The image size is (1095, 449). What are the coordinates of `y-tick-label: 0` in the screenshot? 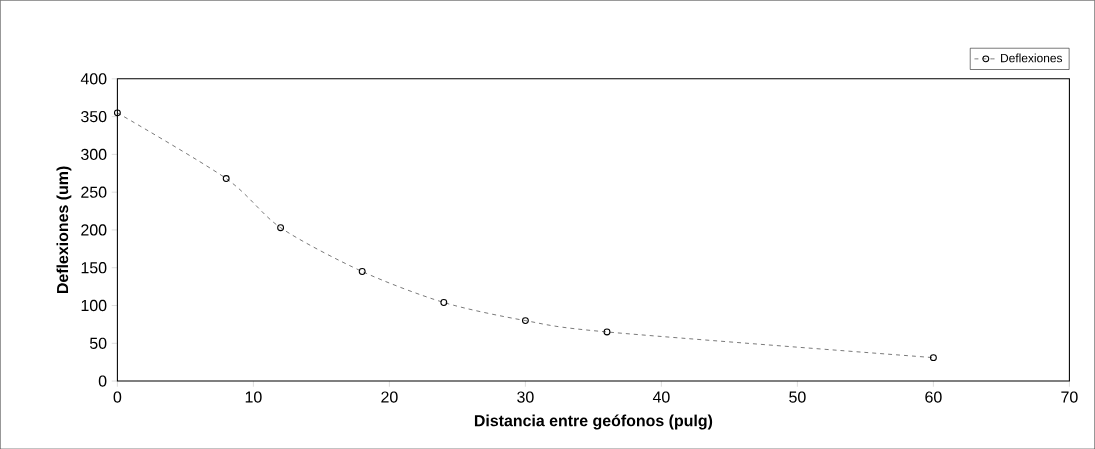 It's located at (102, 381).